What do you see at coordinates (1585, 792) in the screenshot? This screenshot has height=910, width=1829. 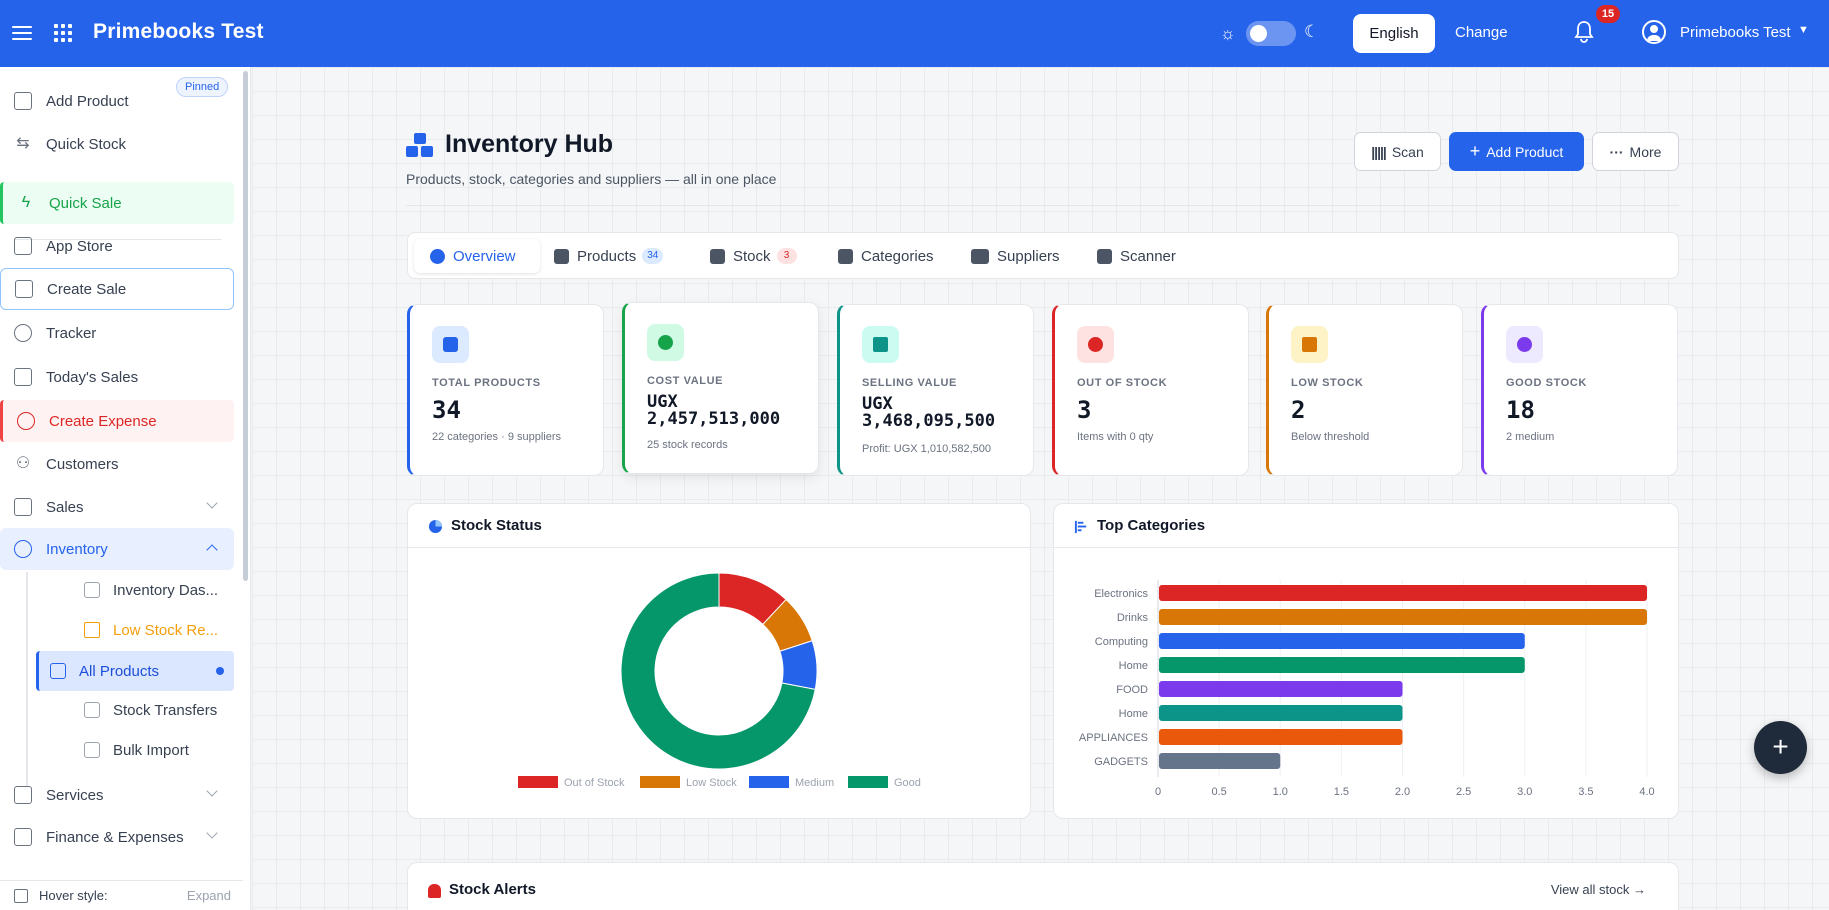 I see `x-tick-label: 3.5` at bounding box center [1585, 792].